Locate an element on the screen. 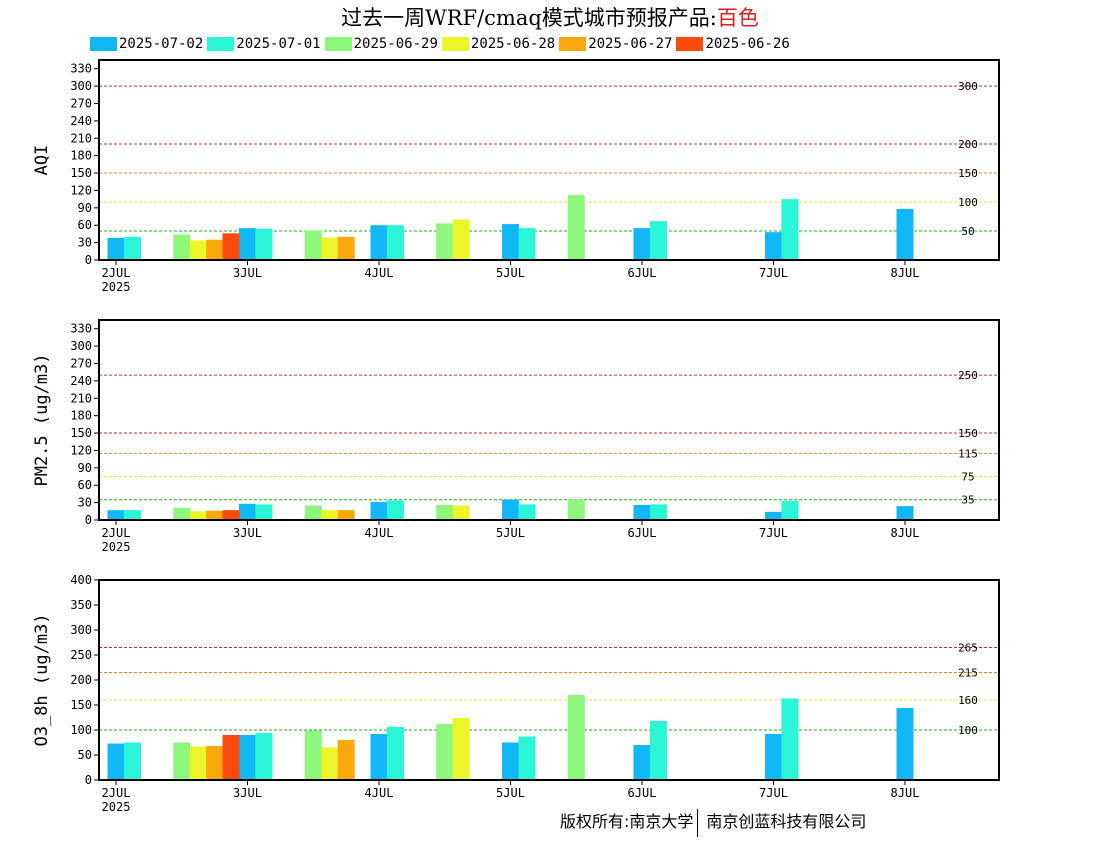 This screenshot has width=1100, height=850. y-tick-label: 400 is located at coordinates (81, 580).